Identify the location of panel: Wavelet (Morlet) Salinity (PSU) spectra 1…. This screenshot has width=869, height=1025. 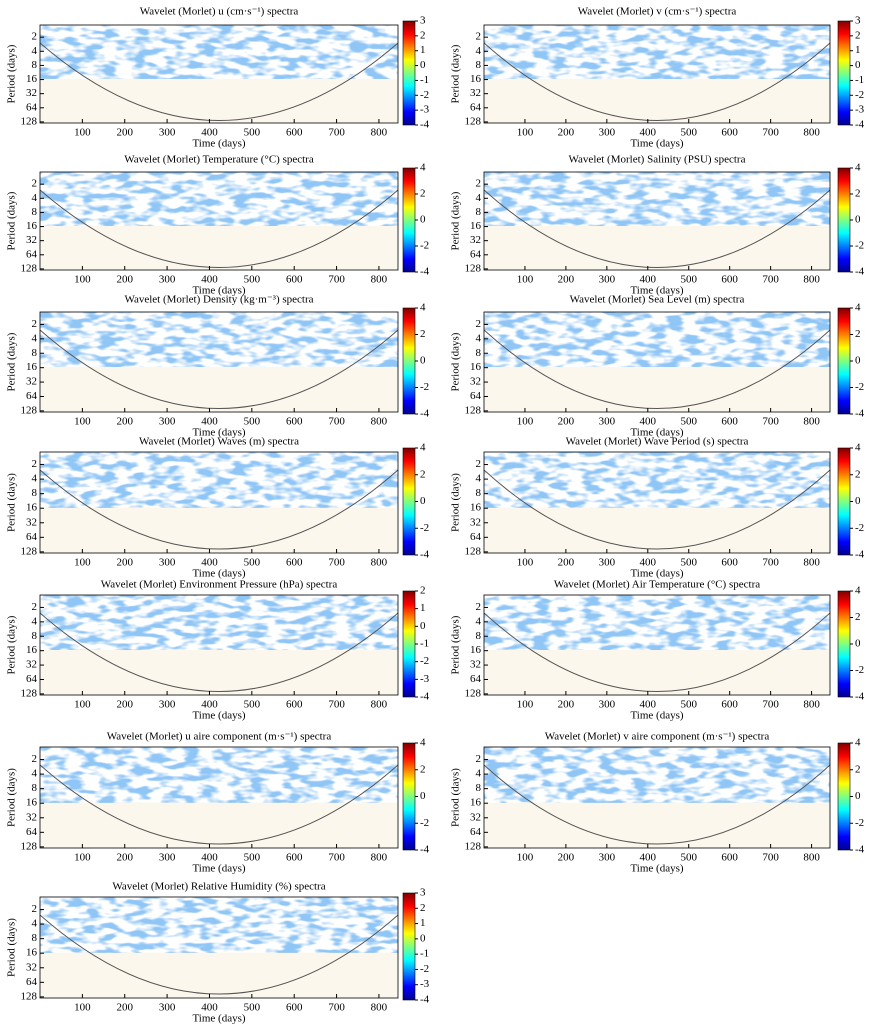
(657, 225).